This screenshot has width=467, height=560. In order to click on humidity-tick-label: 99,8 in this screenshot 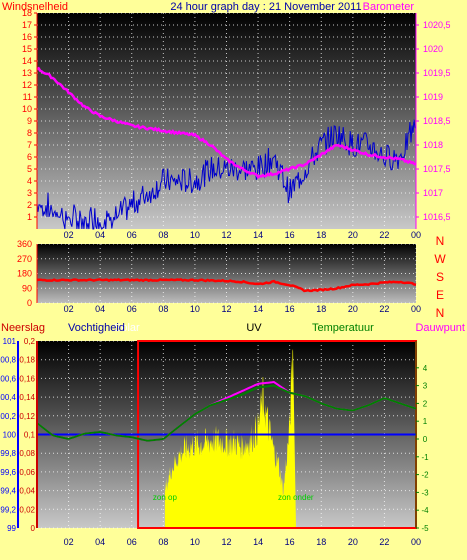, I will do `click(8, 453)`.